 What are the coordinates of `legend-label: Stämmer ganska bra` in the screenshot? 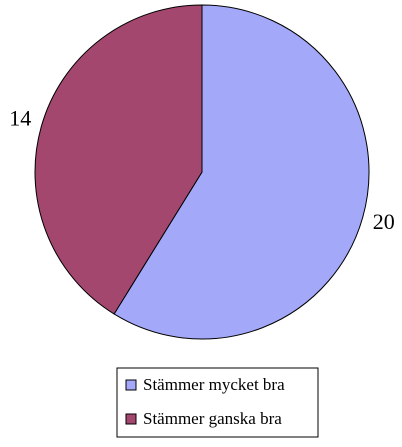 It's located at (212, 418).